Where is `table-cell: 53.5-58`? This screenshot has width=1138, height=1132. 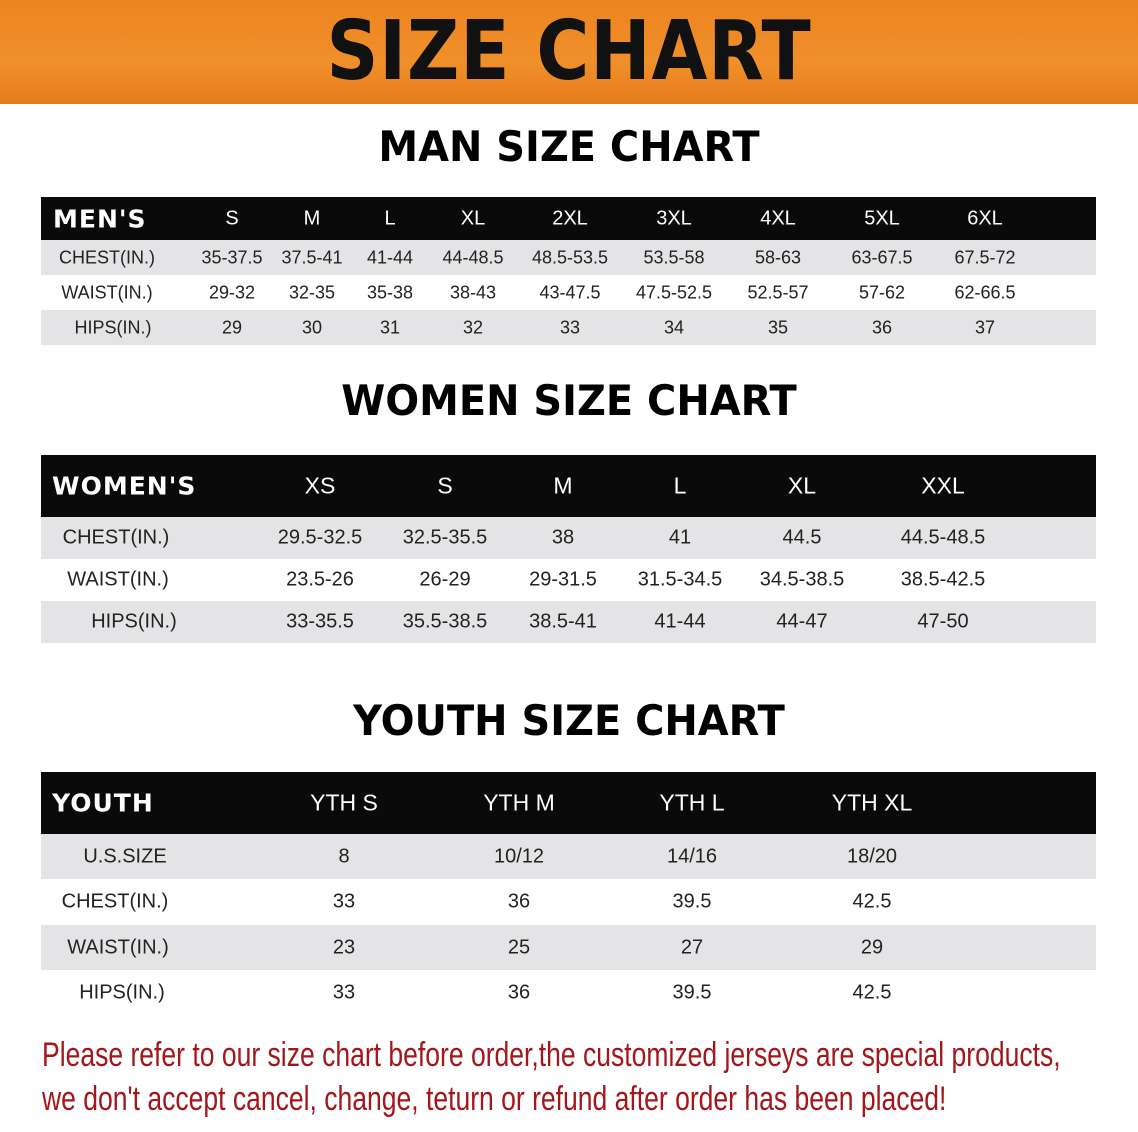 table-cell: 53.5-58 is located at coordinates (674, 257).